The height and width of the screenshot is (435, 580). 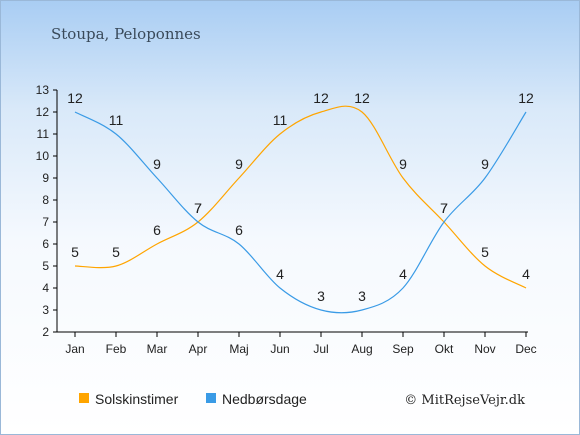 I want to click on y-tick-label: 13, so click(x=43, y=90).